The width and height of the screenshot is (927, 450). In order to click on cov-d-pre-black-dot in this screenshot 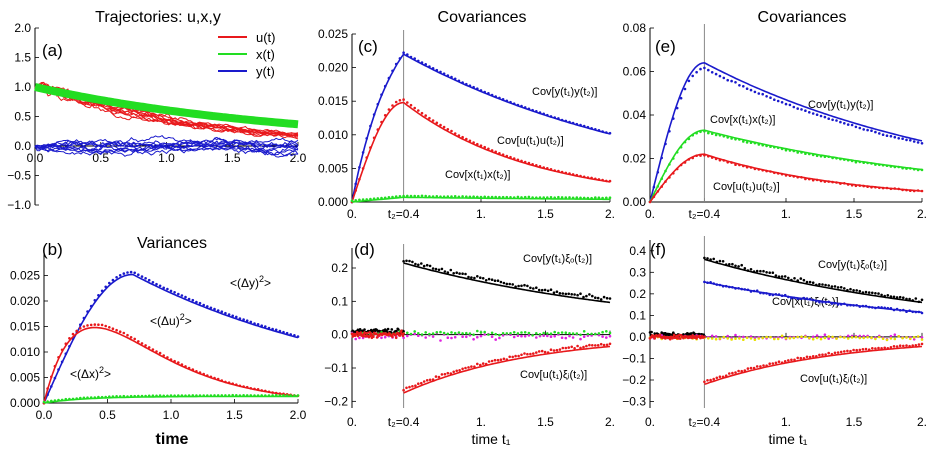, I will do `click(388, 329)`.